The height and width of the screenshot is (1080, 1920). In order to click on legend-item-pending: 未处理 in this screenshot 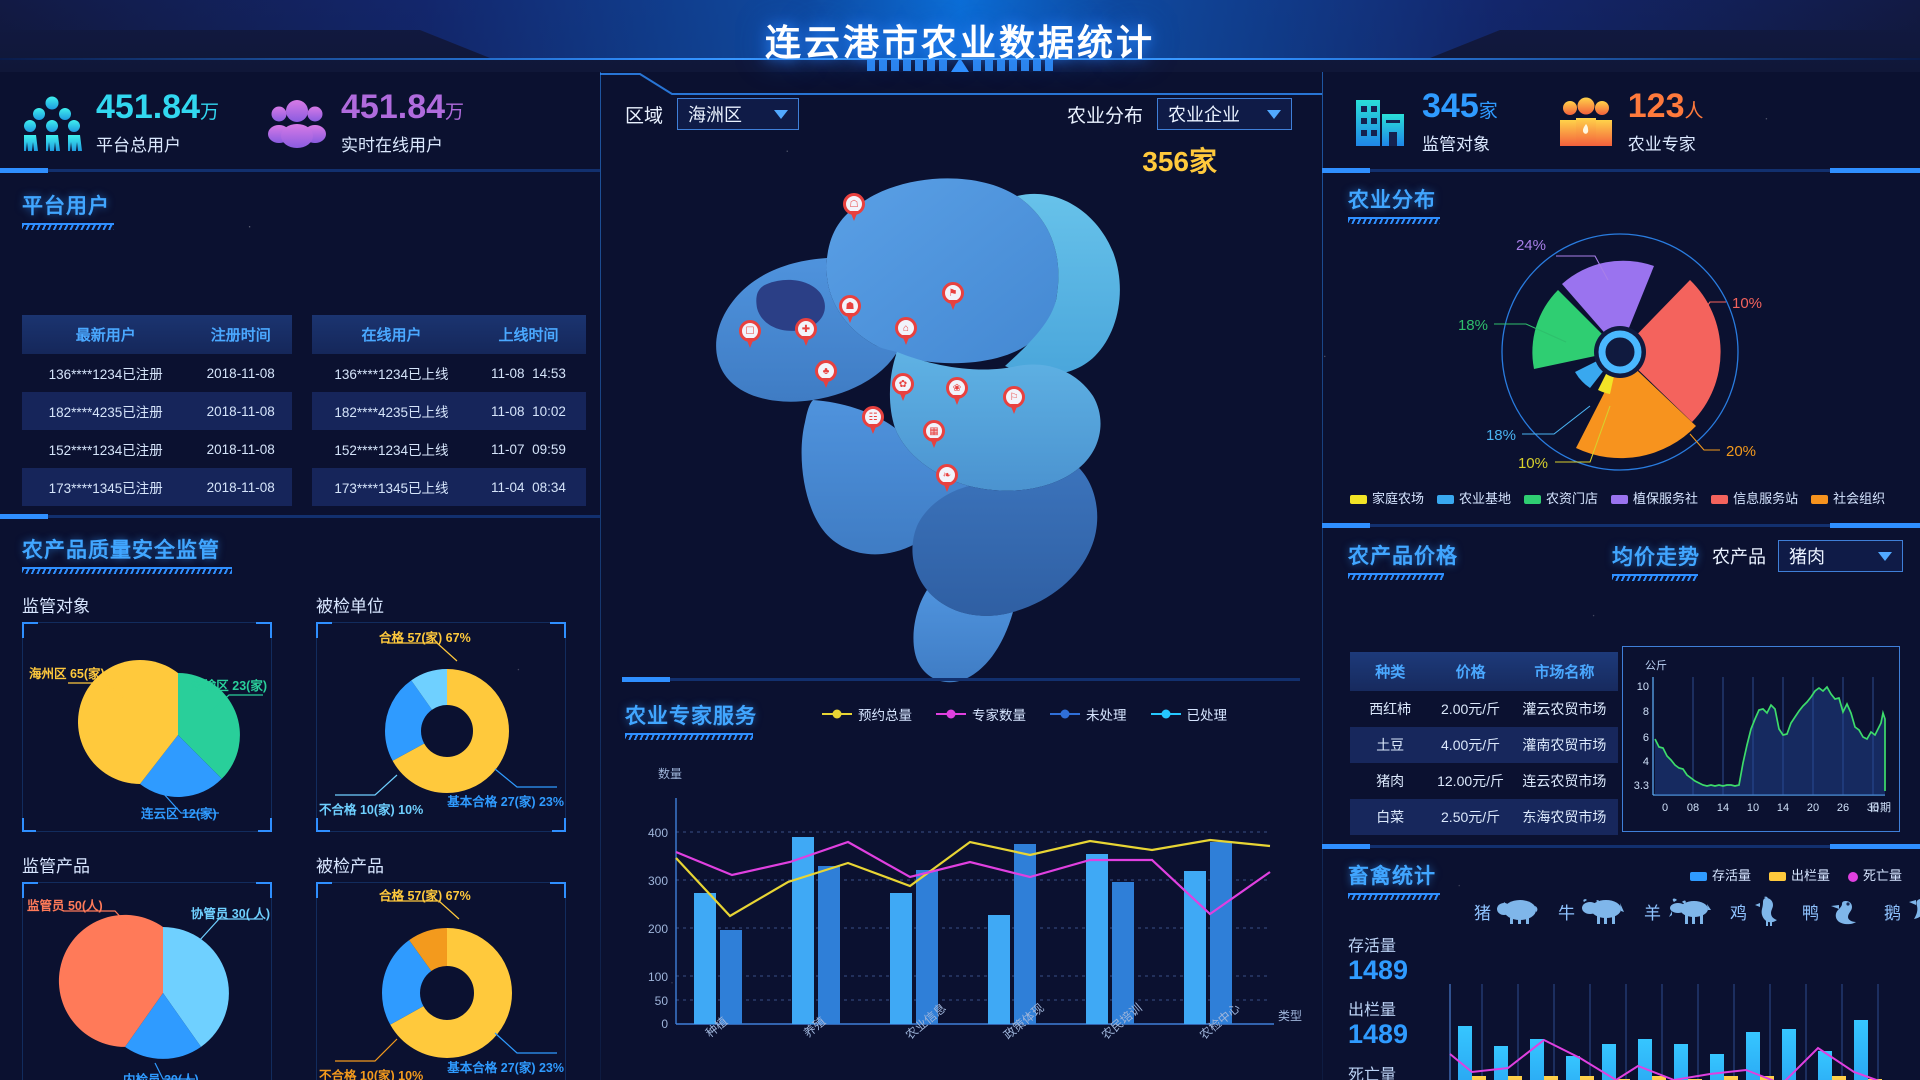, I will do `click(1088, 714)`.